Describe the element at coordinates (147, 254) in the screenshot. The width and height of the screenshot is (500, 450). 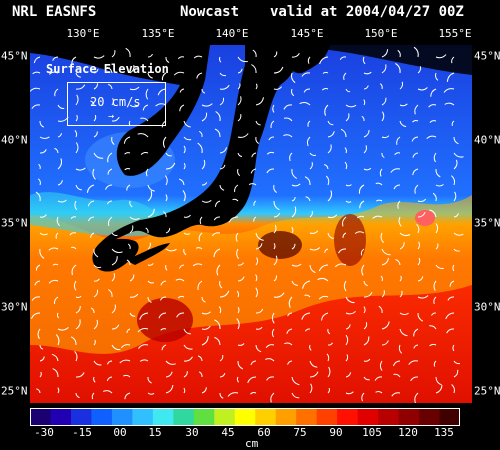
I see `shikoku-landmass` at that location.